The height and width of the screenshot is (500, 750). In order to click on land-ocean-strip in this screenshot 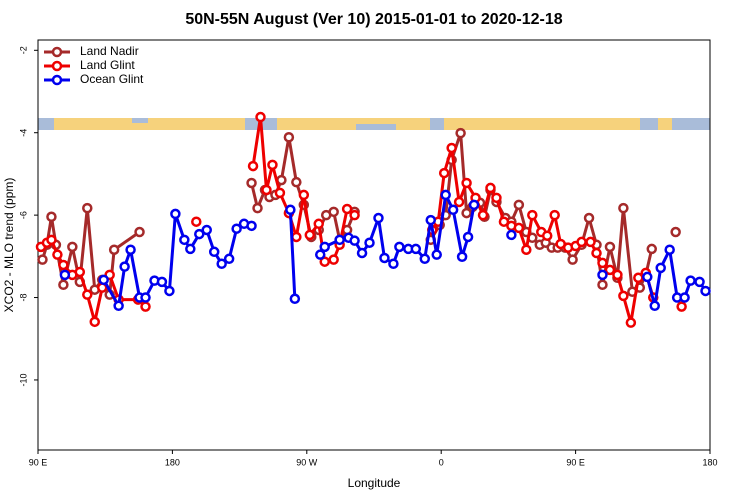, I will do `click(374, 124)`.